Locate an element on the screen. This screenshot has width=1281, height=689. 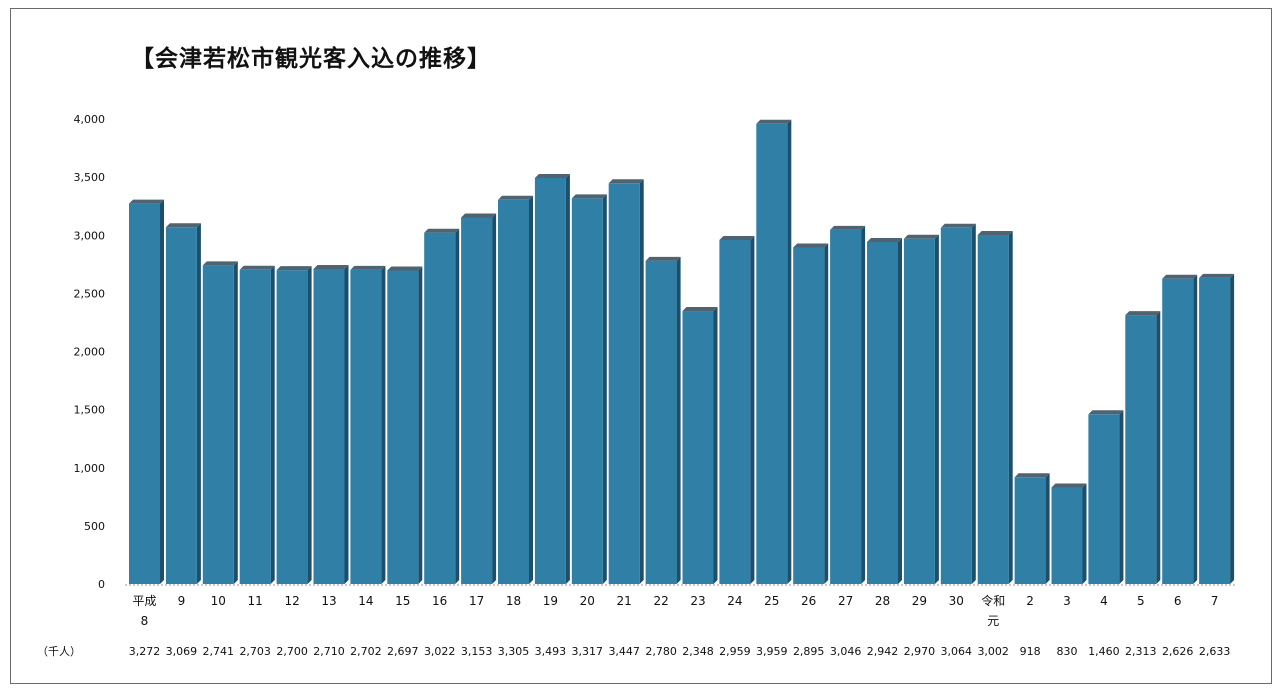
y-tick-label: 1,000 is located at coordinates (90, 468).